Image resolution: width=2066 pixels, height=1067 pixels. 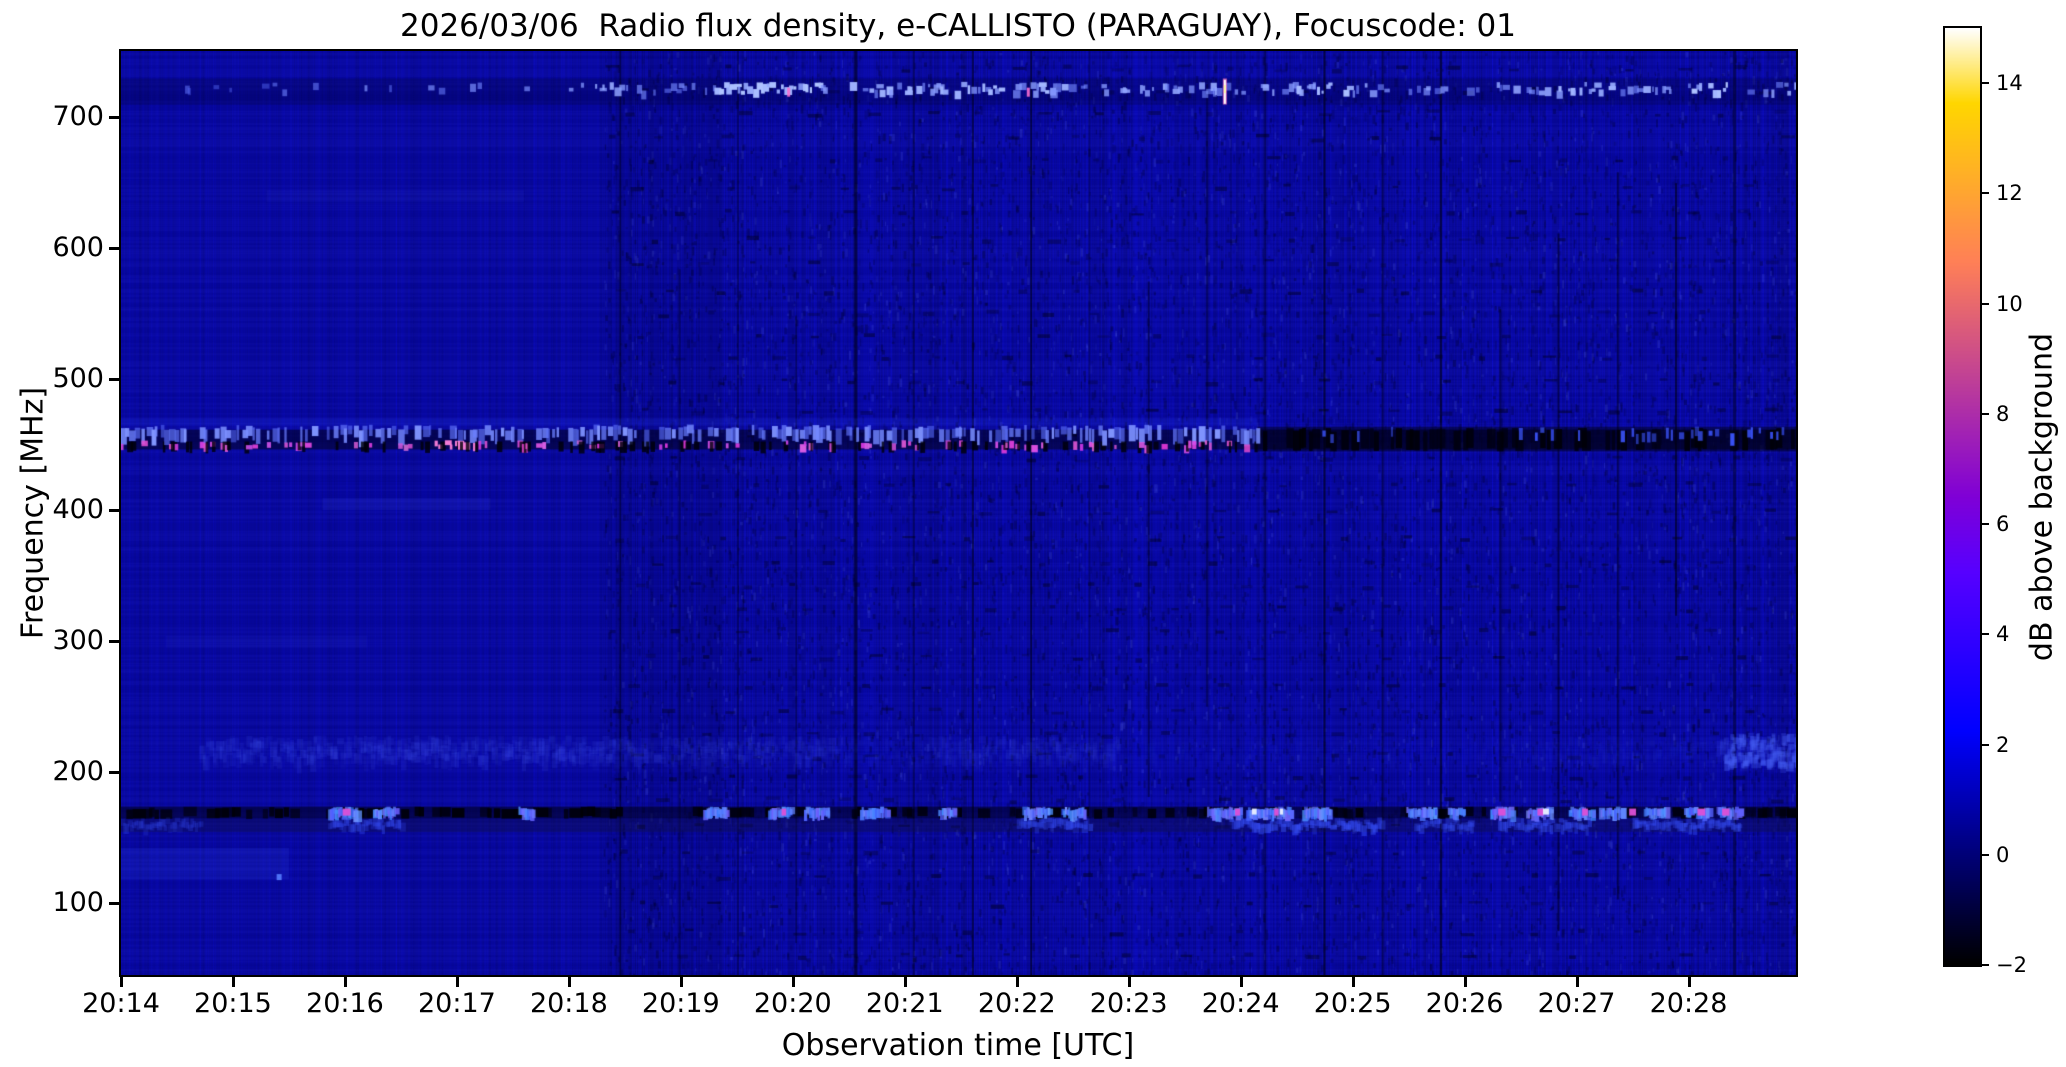 What do you see at coordinates (1016, 1003) in the screenshot?
I see `x-tick-label: 20:22` at bounding box center [1016, 1003].